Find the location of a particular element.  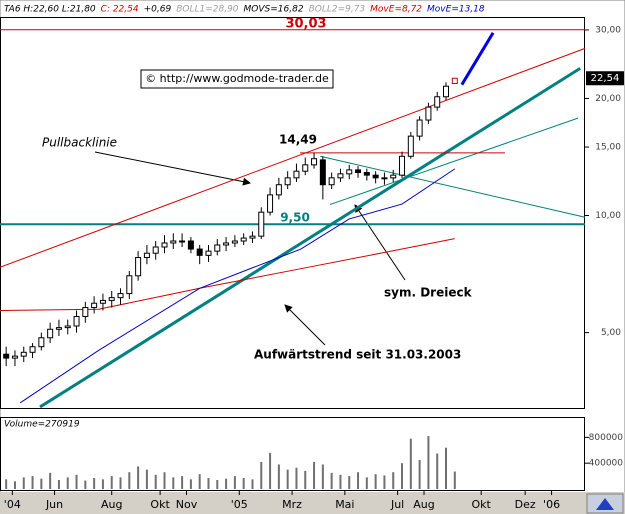

x-axis-strip is located at coordinates (312, 503).